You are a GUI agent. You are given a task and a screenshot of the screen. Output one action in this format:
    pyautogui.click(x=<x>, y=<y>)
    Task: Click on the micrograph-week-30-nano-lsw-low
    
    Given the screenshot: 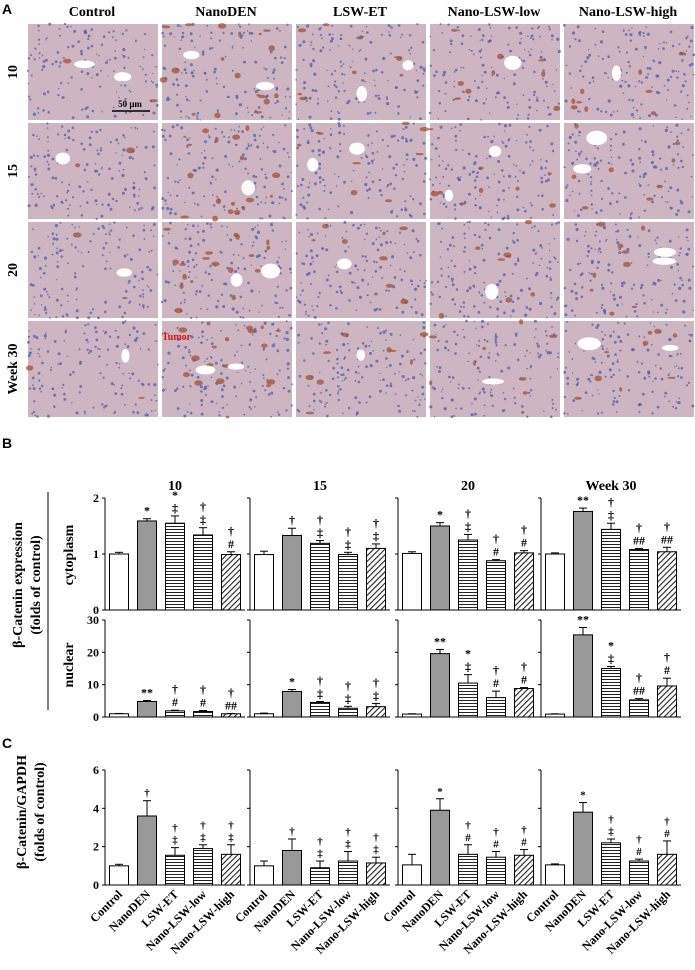 What is the action you would take?
    pyautogui.click(x=494, y=369)
    